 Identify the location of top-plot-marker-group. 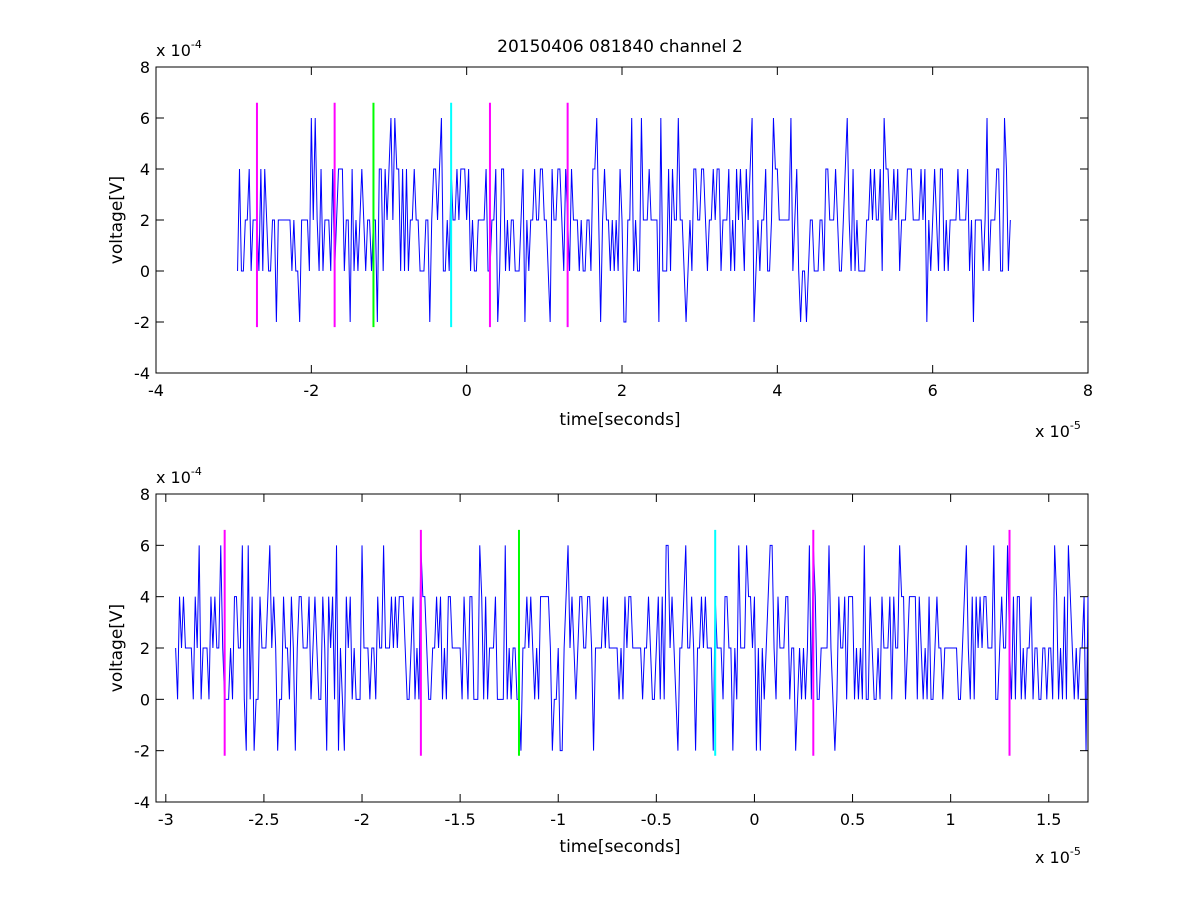
(412, 215).